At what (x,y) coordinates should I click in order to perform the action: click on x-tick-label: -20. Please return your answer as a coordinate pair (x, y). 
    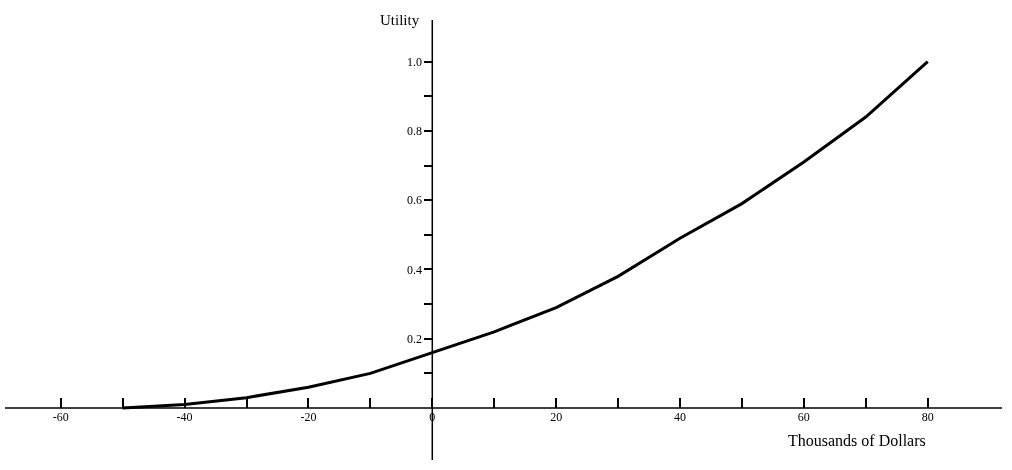
    Looking at the image, I should click on (308, 417).